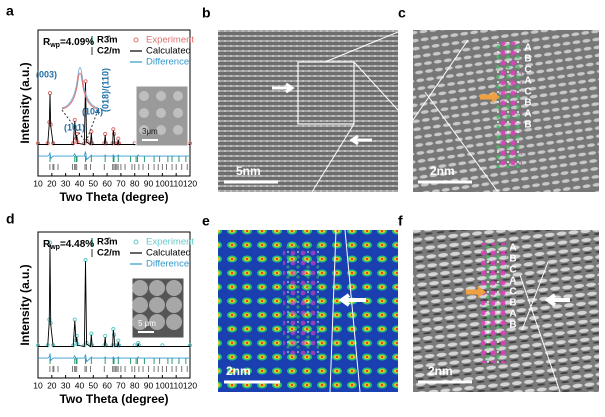  Describe the element at coordinates (73, 125) in the screenshot. I see `zoom-line` at that location.